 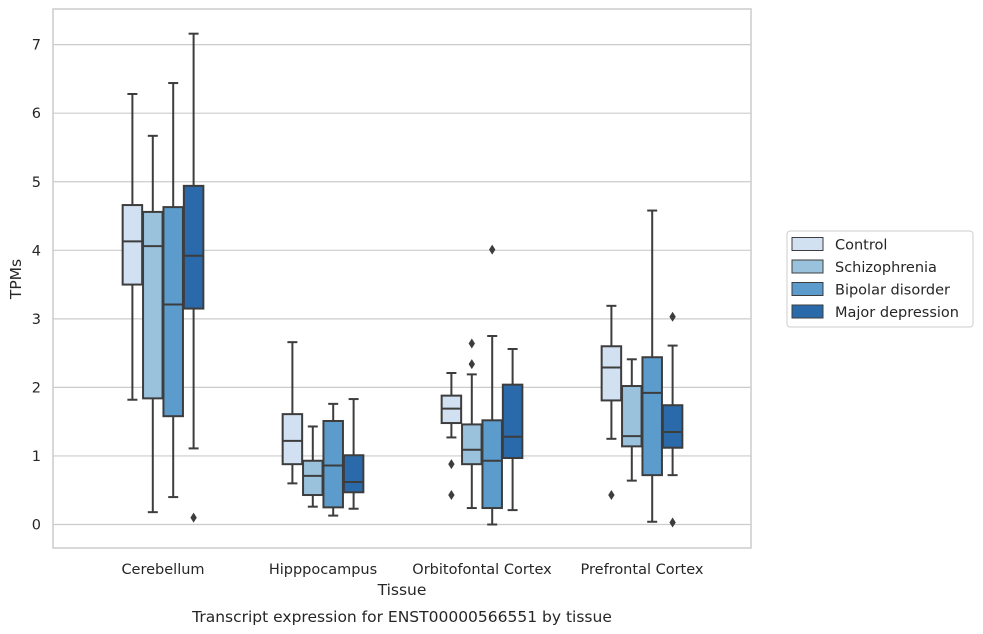 What do you see at coordinates (36, 320) in the screenshot?
I see `y-tick-label: 3` at bounding box center [36, 320].